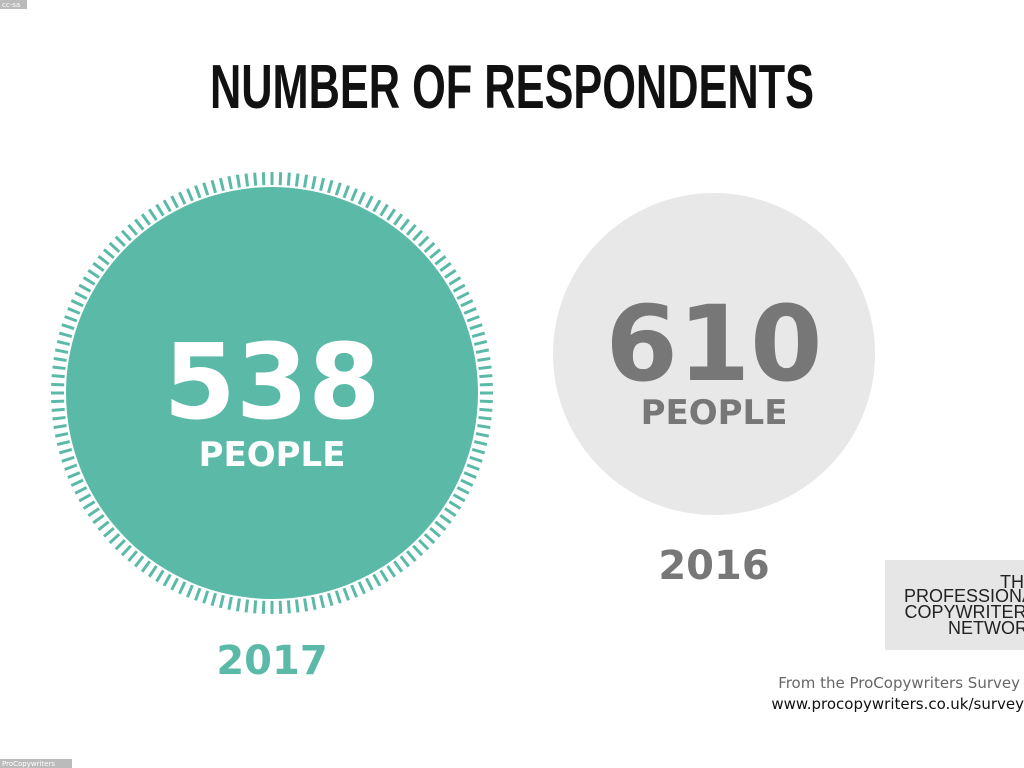  I want to click on previous-unit: PEOPLE, so click(714, 413).